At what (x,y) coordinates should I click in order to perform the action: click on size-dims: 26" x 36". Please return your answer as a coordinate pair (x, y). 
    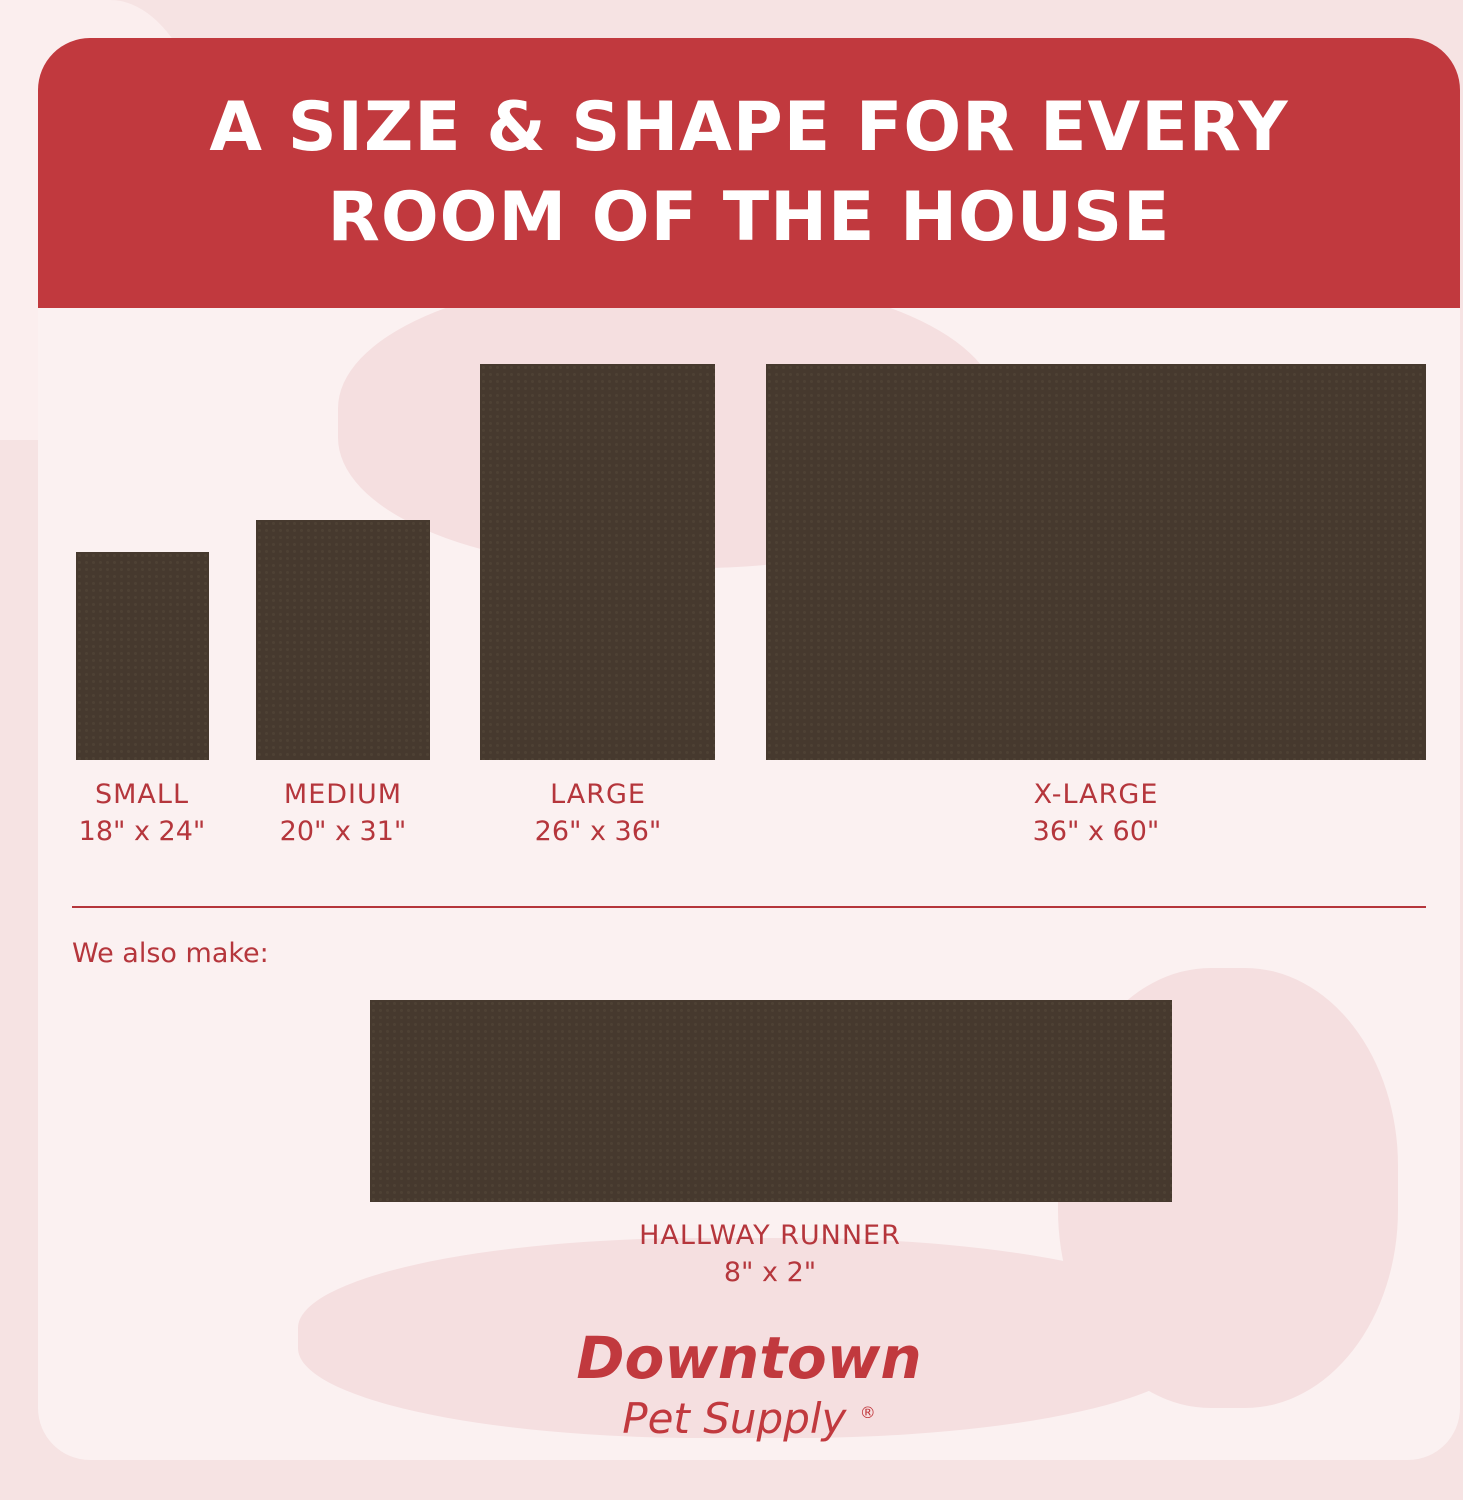
    Looking at the image, I should click on (598, 831).